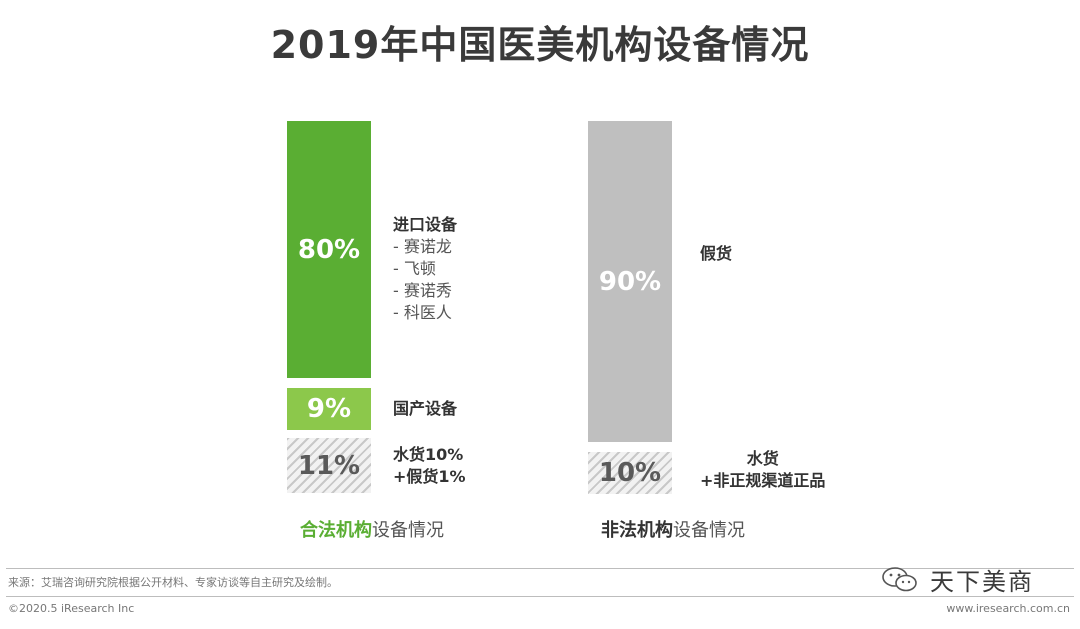  I want to click on footer-divider-top, so click(540, 568).